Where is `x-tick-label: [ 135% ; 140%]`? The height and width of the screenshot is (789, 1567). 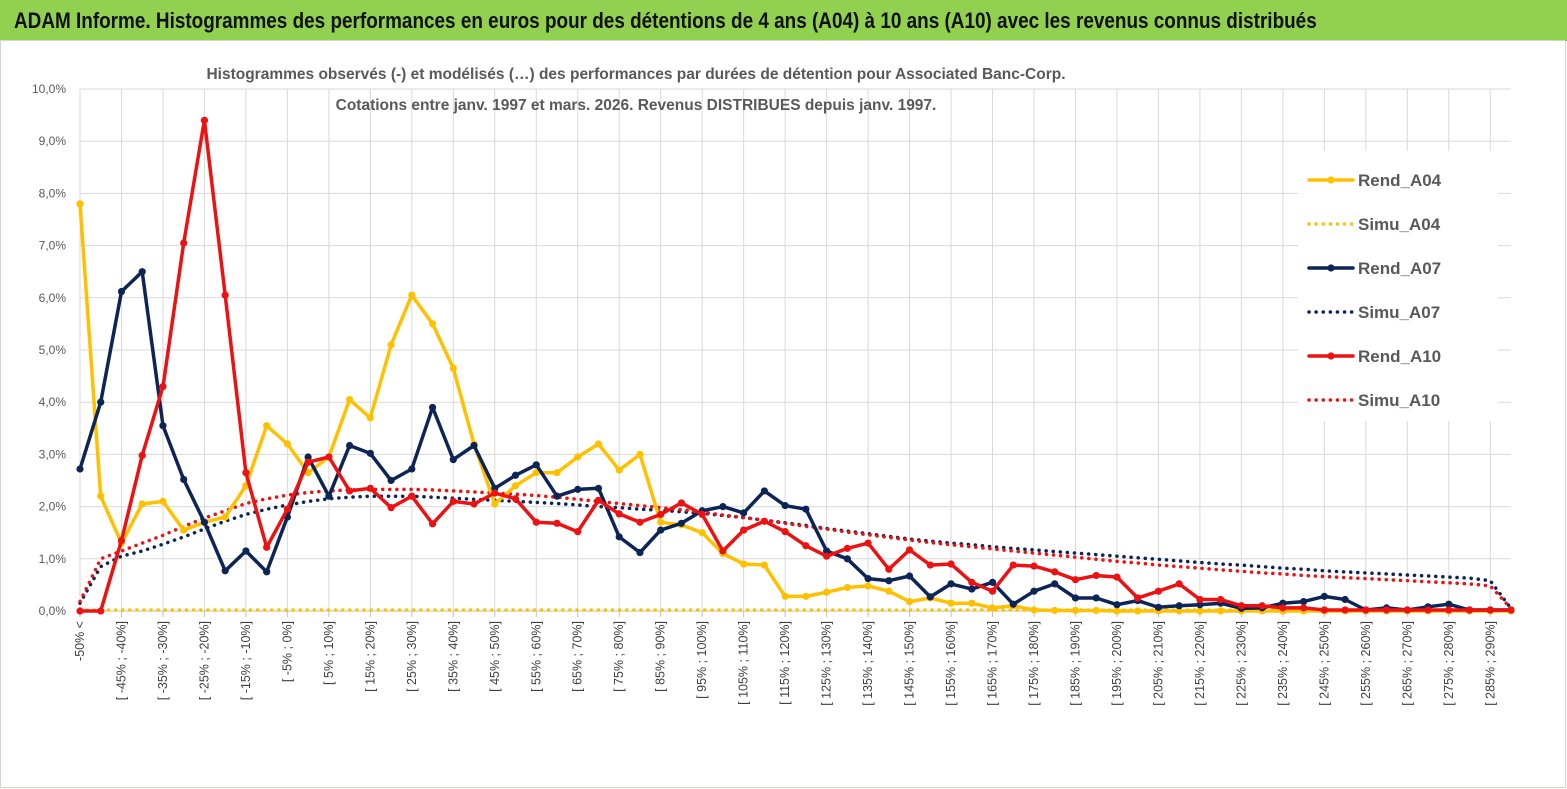 x-tick-label: [ 135% ; 140%] is located at coordinates (868, 663).